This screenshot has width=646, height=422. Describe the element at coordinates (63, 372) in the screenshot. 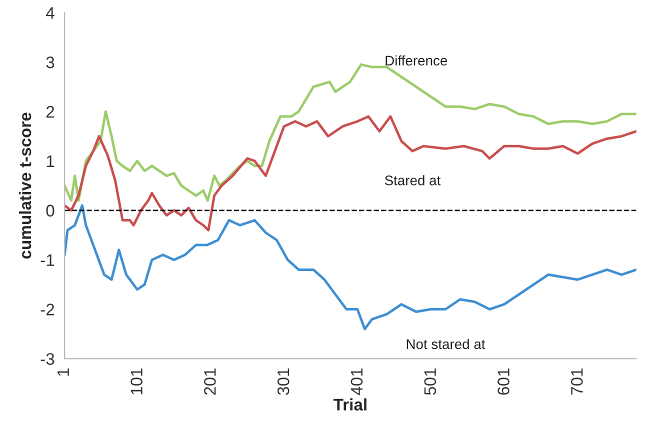

I see `x-tick-label: 1` at that location.